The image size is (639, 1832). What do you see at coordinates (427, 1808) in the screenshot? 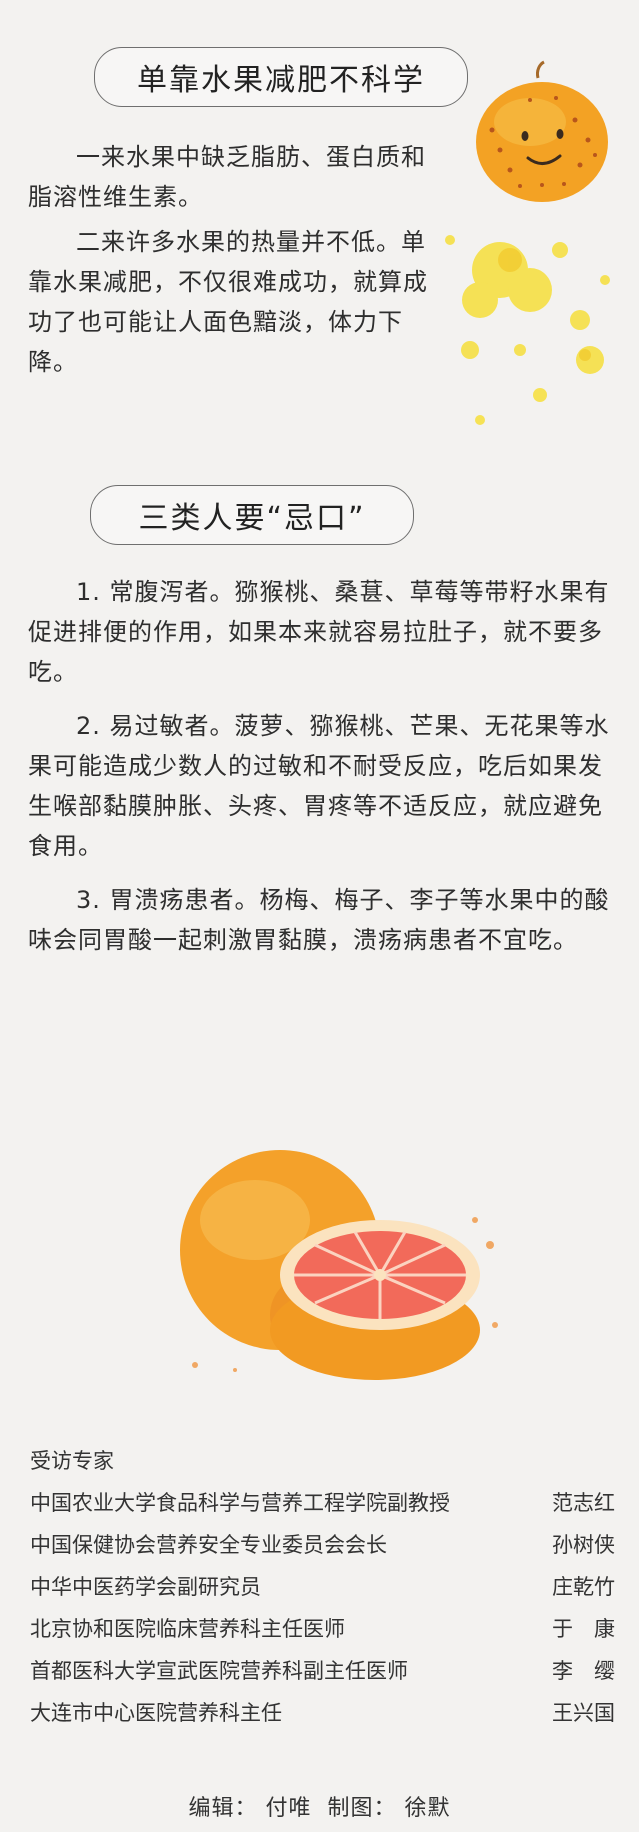
I see `designer-name: 徐默` at bounding box center [427, 1808].